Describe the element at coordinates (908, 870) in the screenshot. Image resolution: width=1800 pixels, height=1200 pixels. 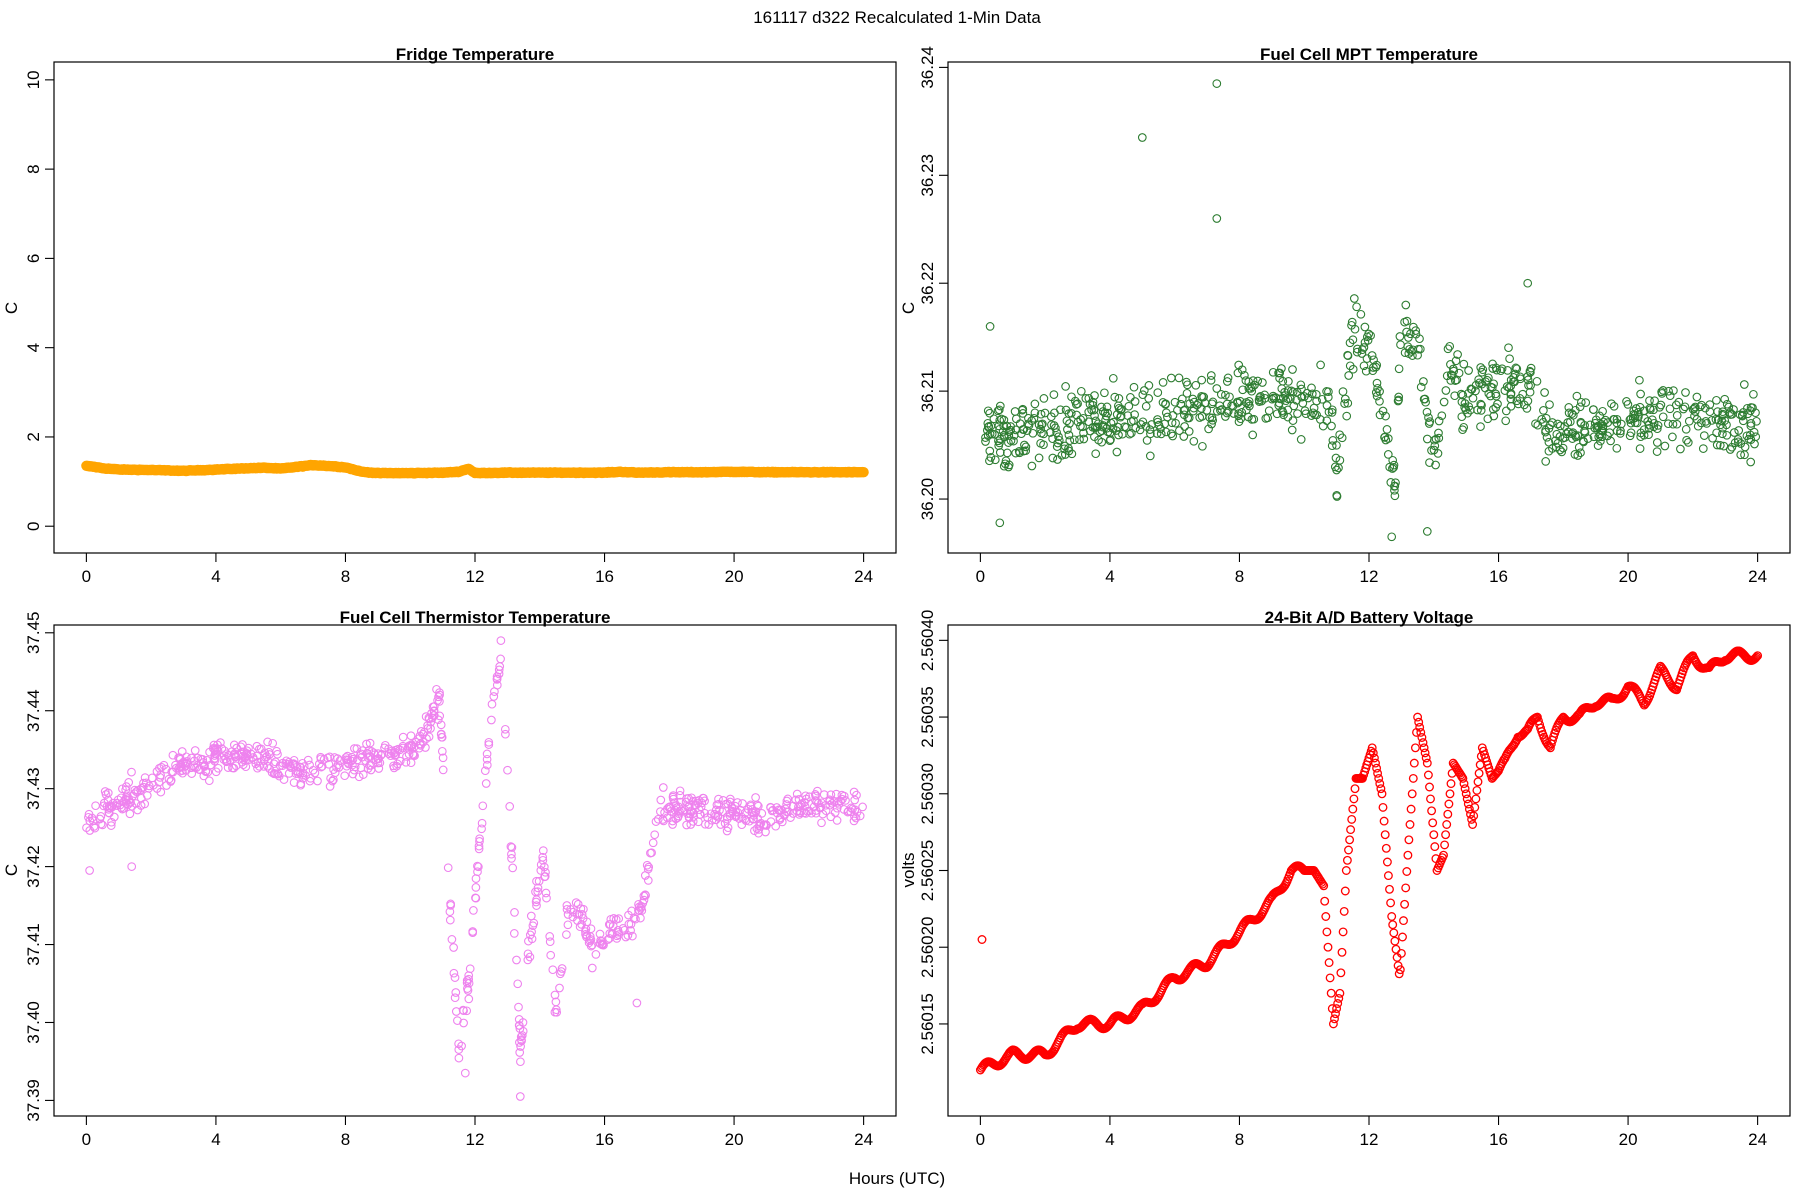
I see `y-axis-label: volts` at that location.